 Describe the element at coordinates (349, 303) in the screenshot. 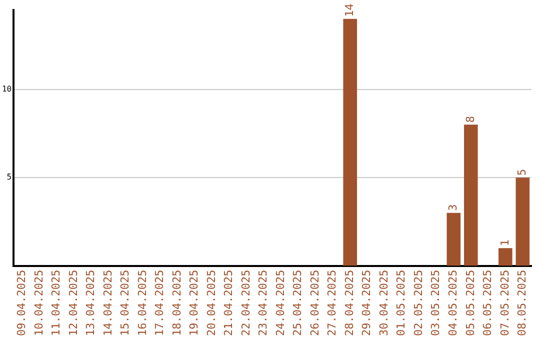

I see `x-tick-label: 28.04.2025` at that location.